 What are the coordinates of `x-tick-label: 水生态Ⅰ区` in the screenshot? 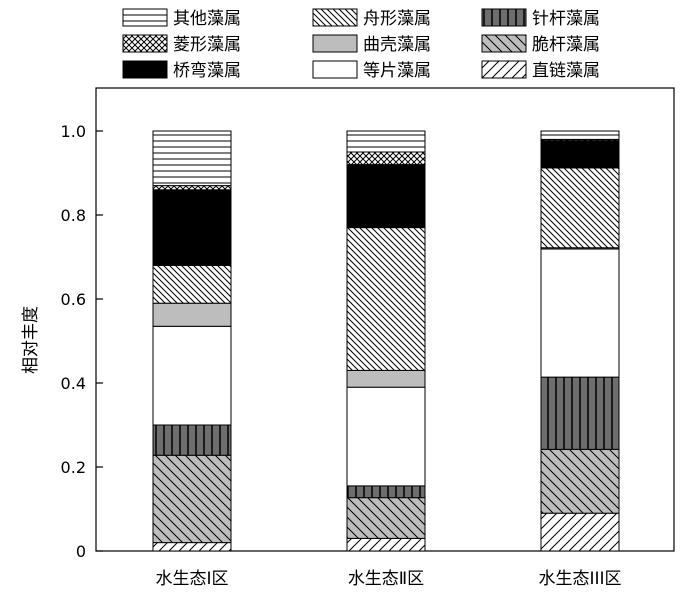 It's located at (191, 579).